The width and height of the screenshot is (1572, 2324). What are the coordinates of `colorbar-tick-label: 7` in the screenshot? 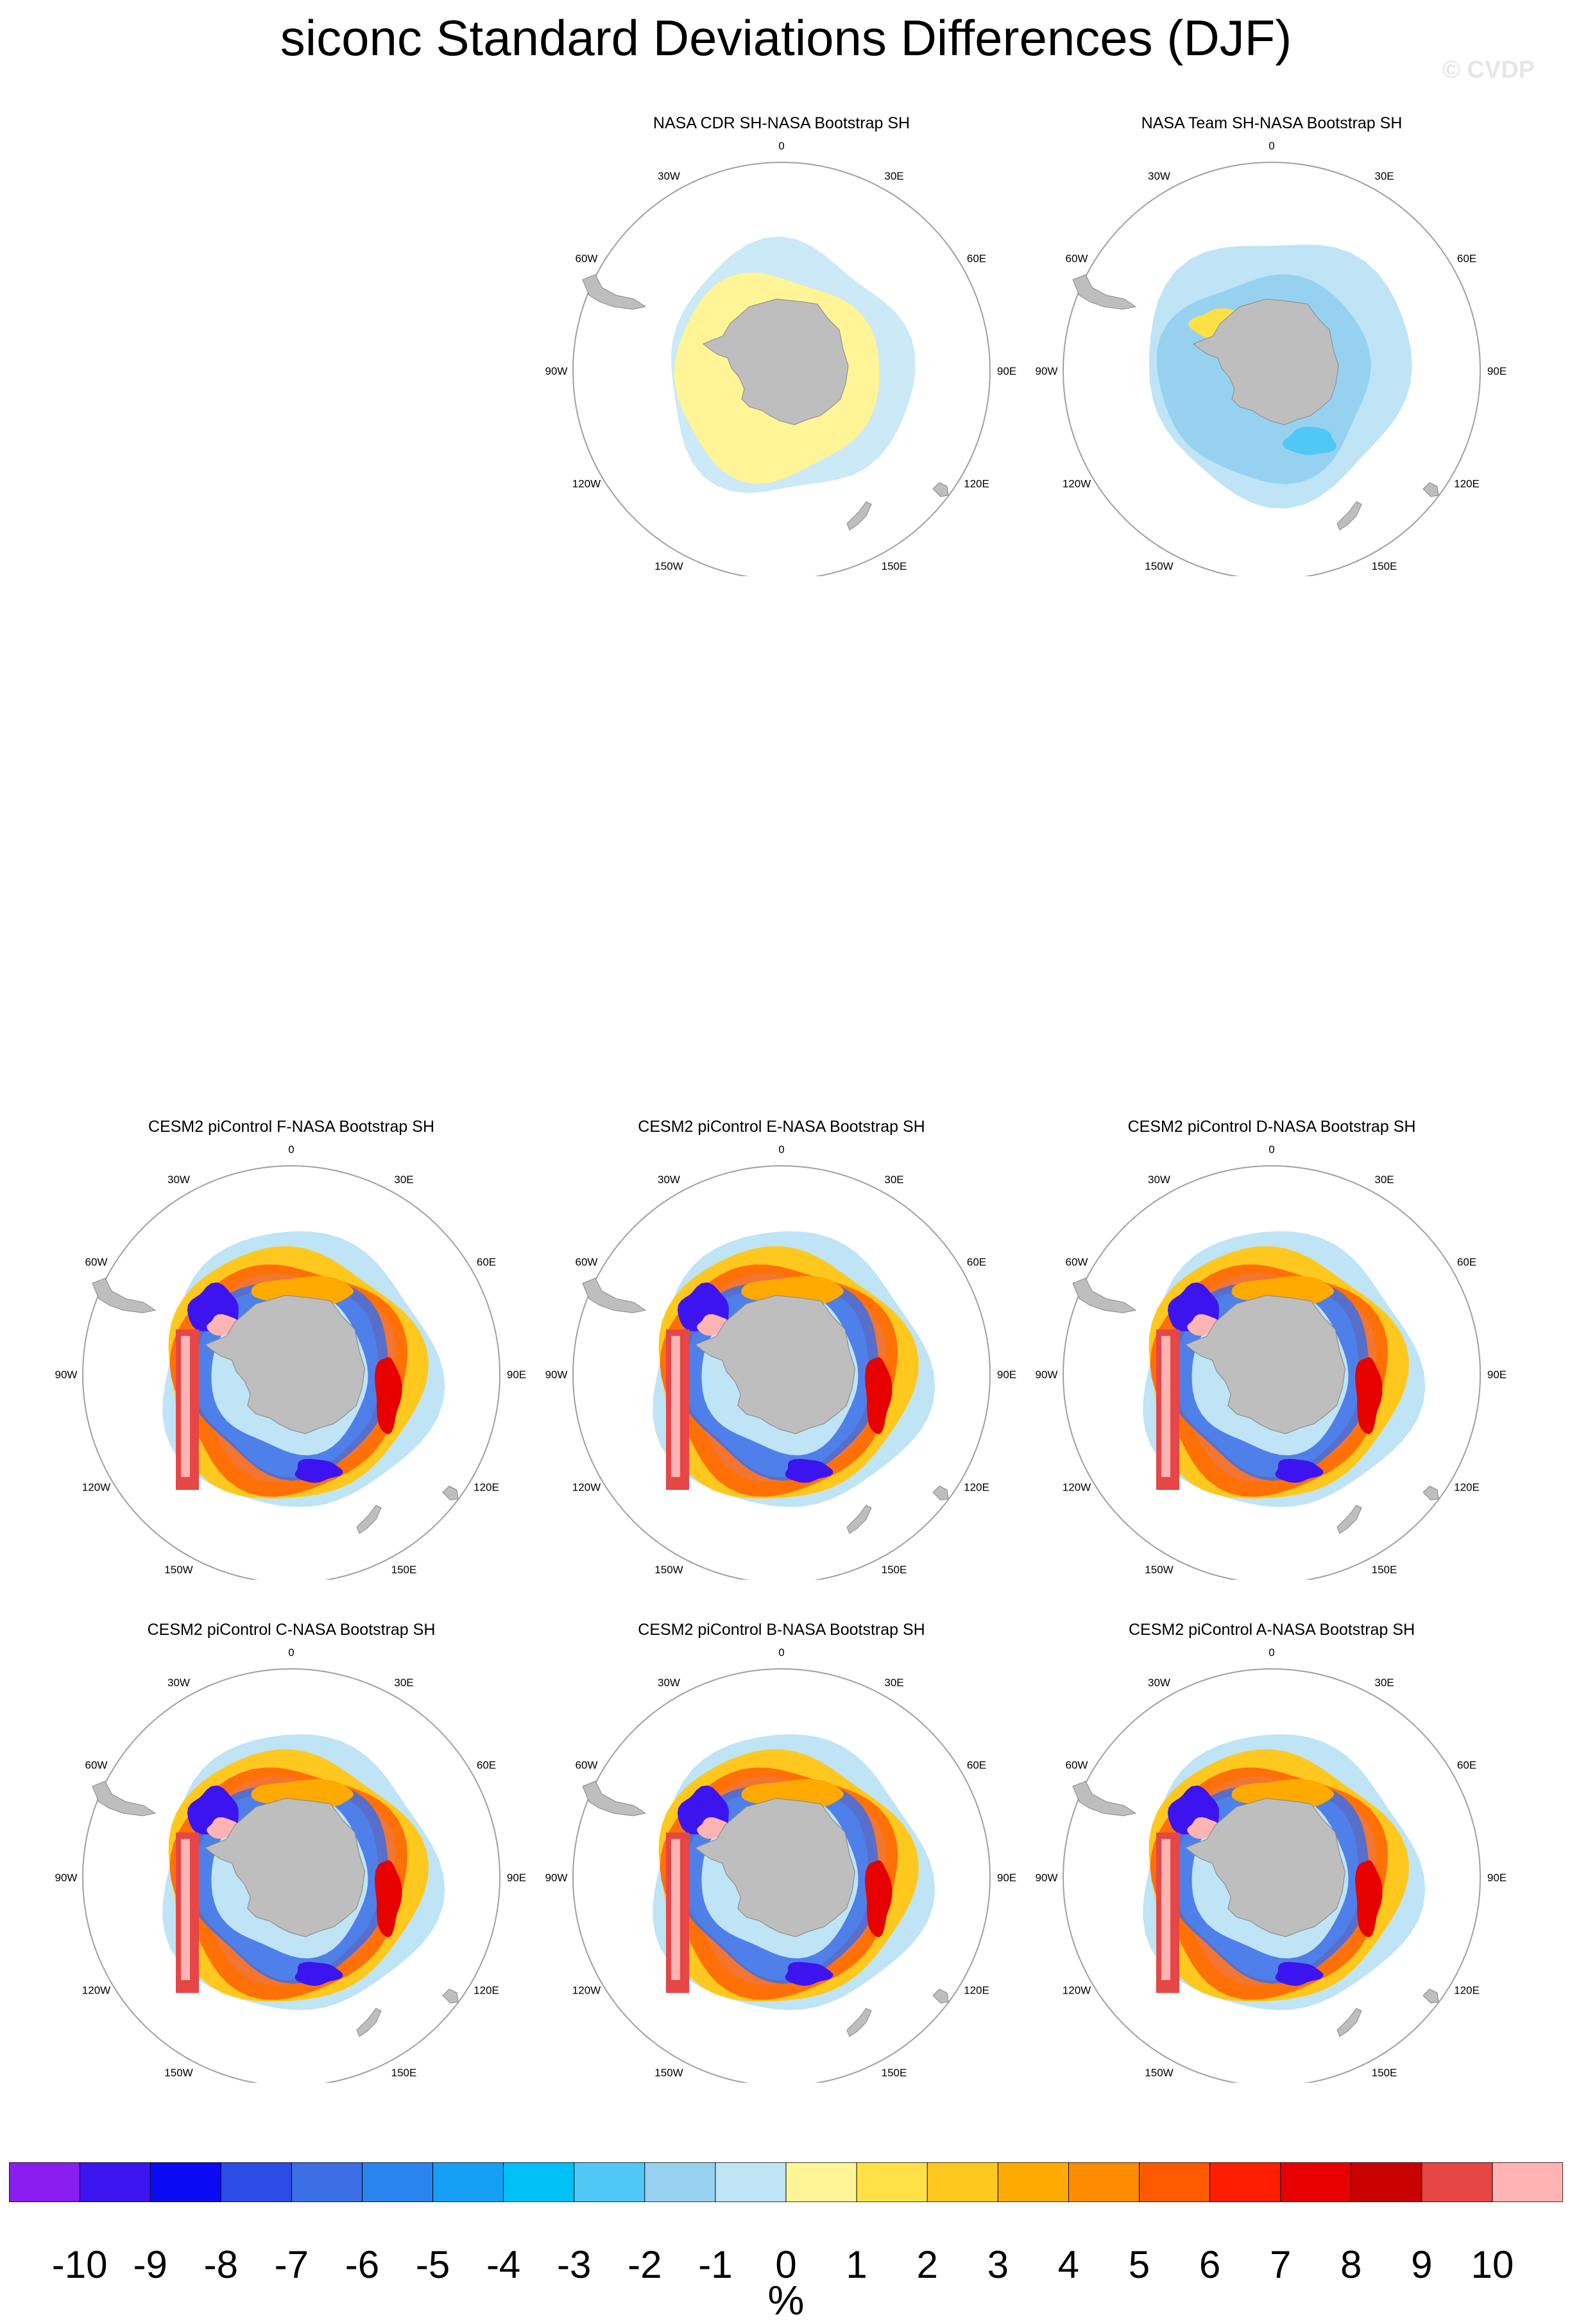 It's located at (1280, 2264).